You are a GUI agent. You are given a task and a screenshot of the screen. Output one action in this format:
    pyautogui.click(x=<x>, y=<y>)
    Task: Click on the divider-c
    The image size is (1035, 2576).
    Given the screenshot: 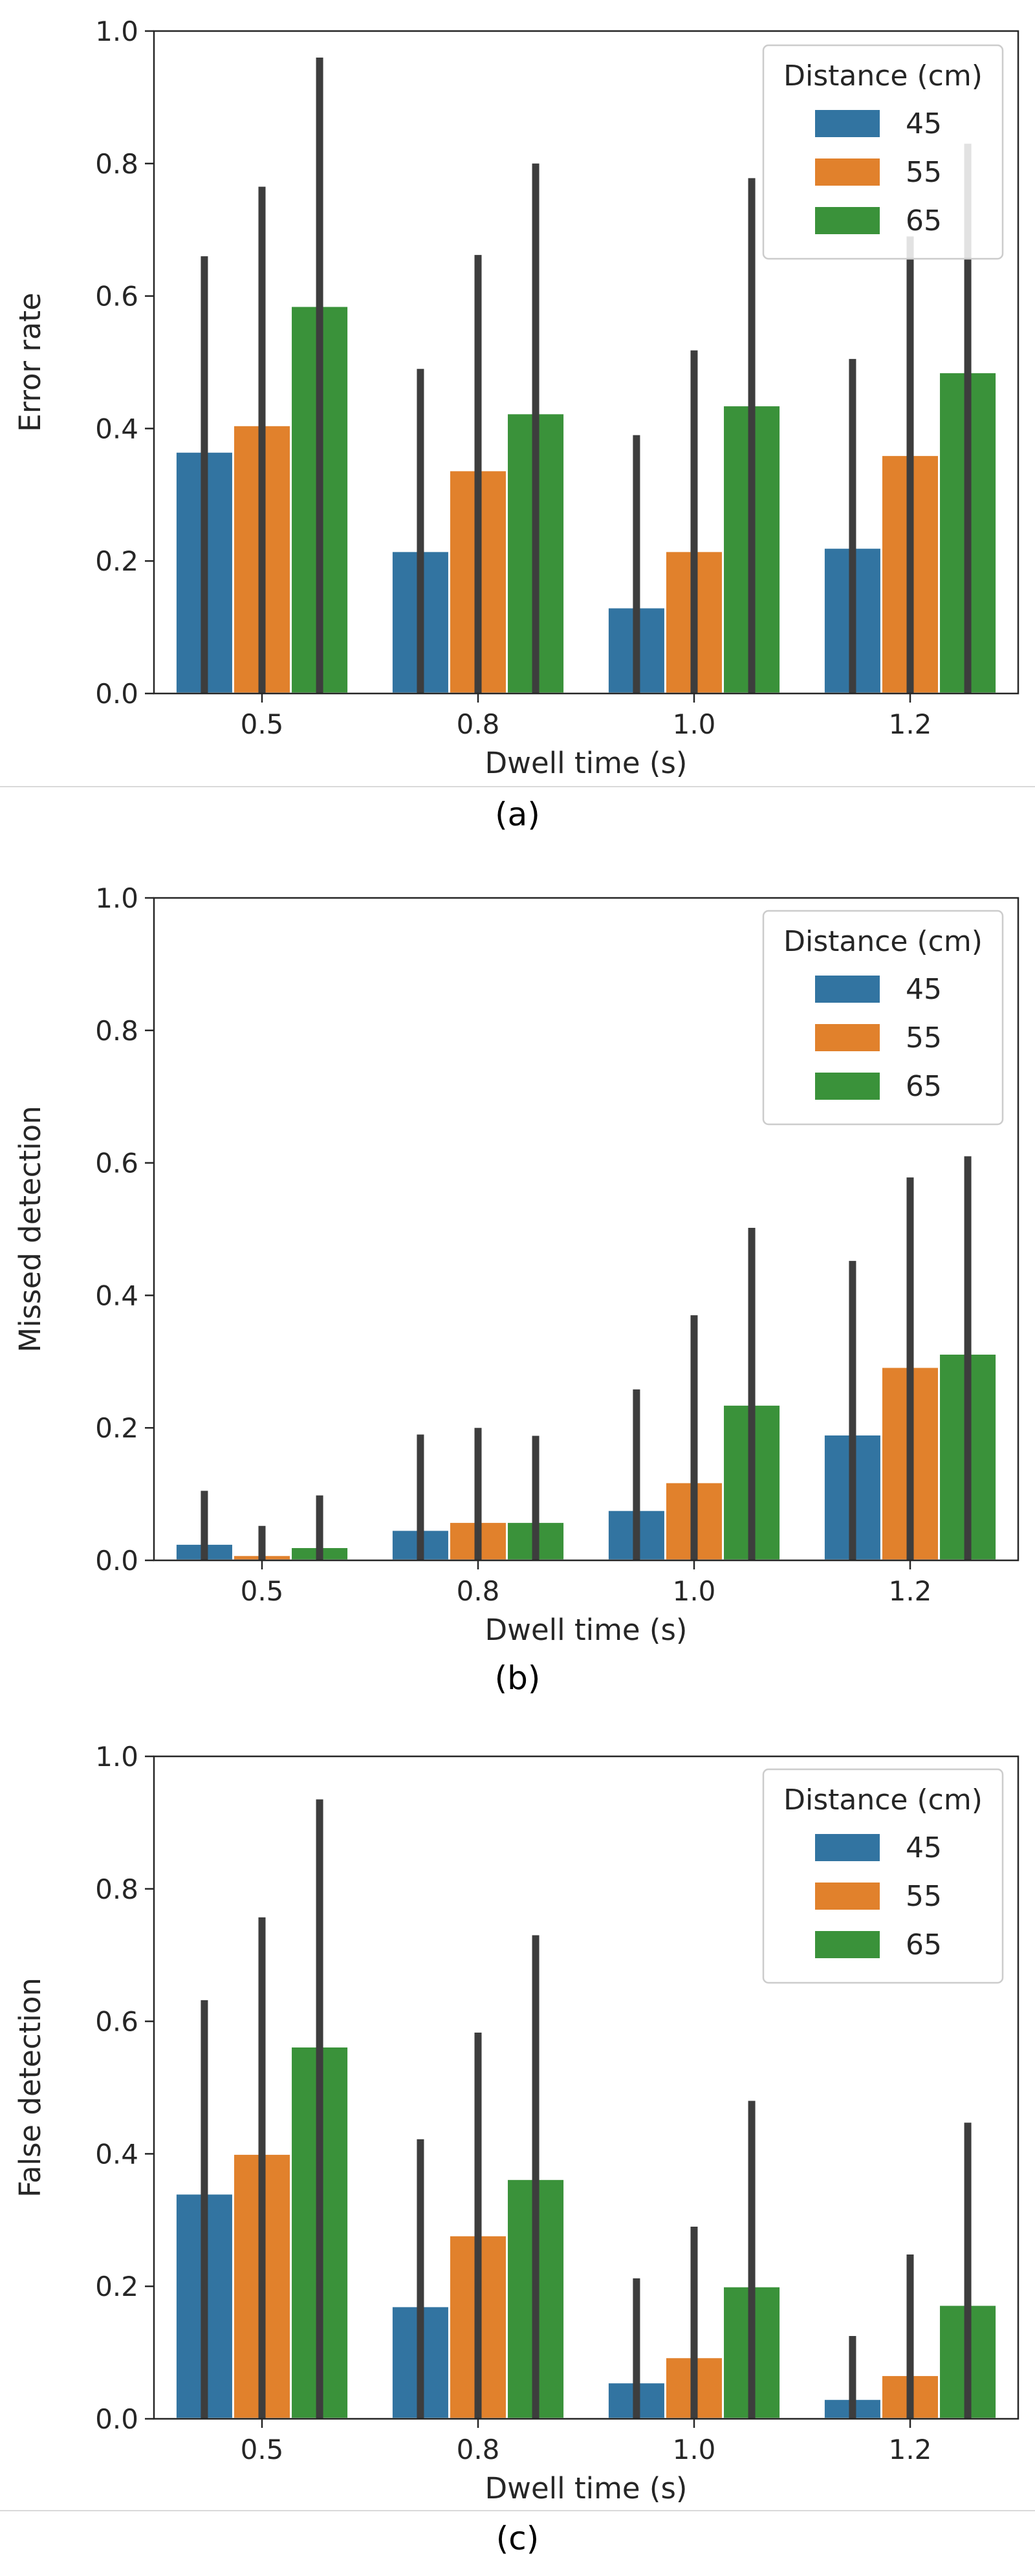 What is the action you would take?
    pyautogui.click(x=517, y=2510)
    